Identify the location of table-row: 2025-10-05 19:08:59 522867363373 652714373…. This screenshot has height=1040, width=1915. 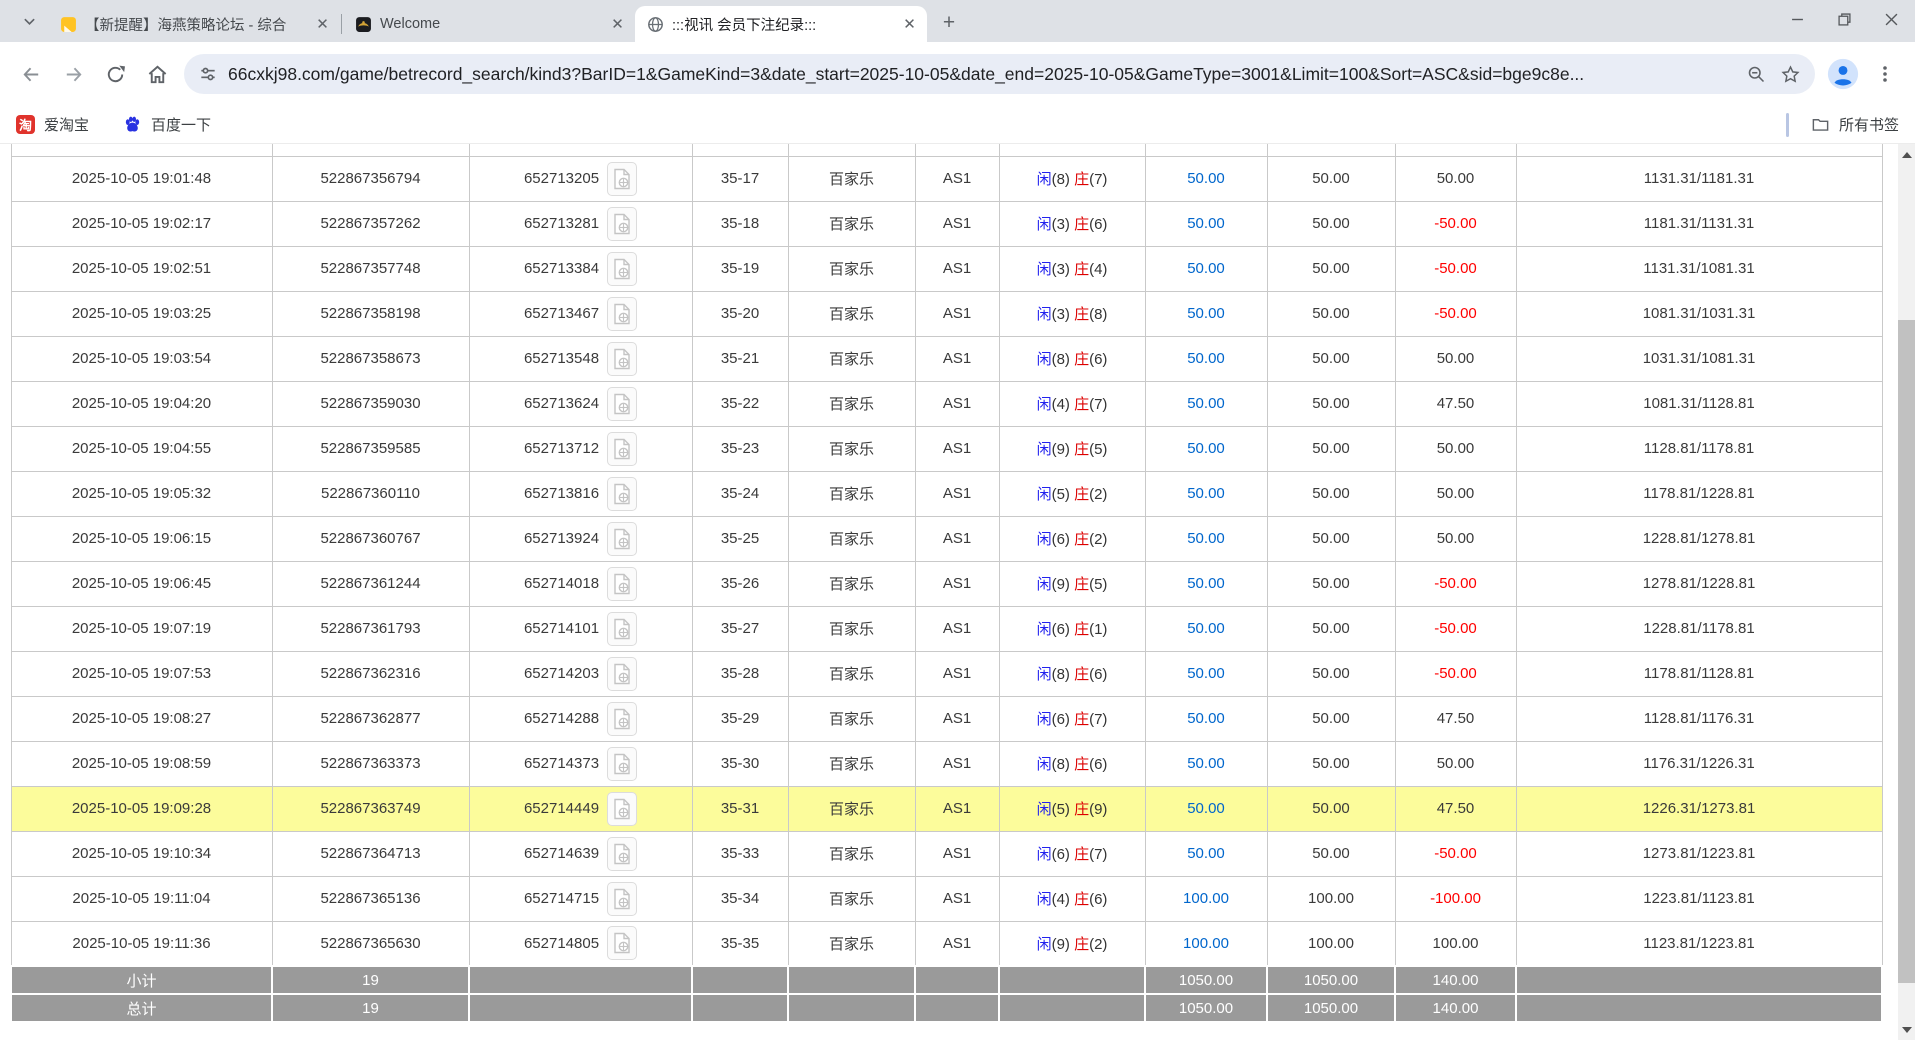
(946, 763).